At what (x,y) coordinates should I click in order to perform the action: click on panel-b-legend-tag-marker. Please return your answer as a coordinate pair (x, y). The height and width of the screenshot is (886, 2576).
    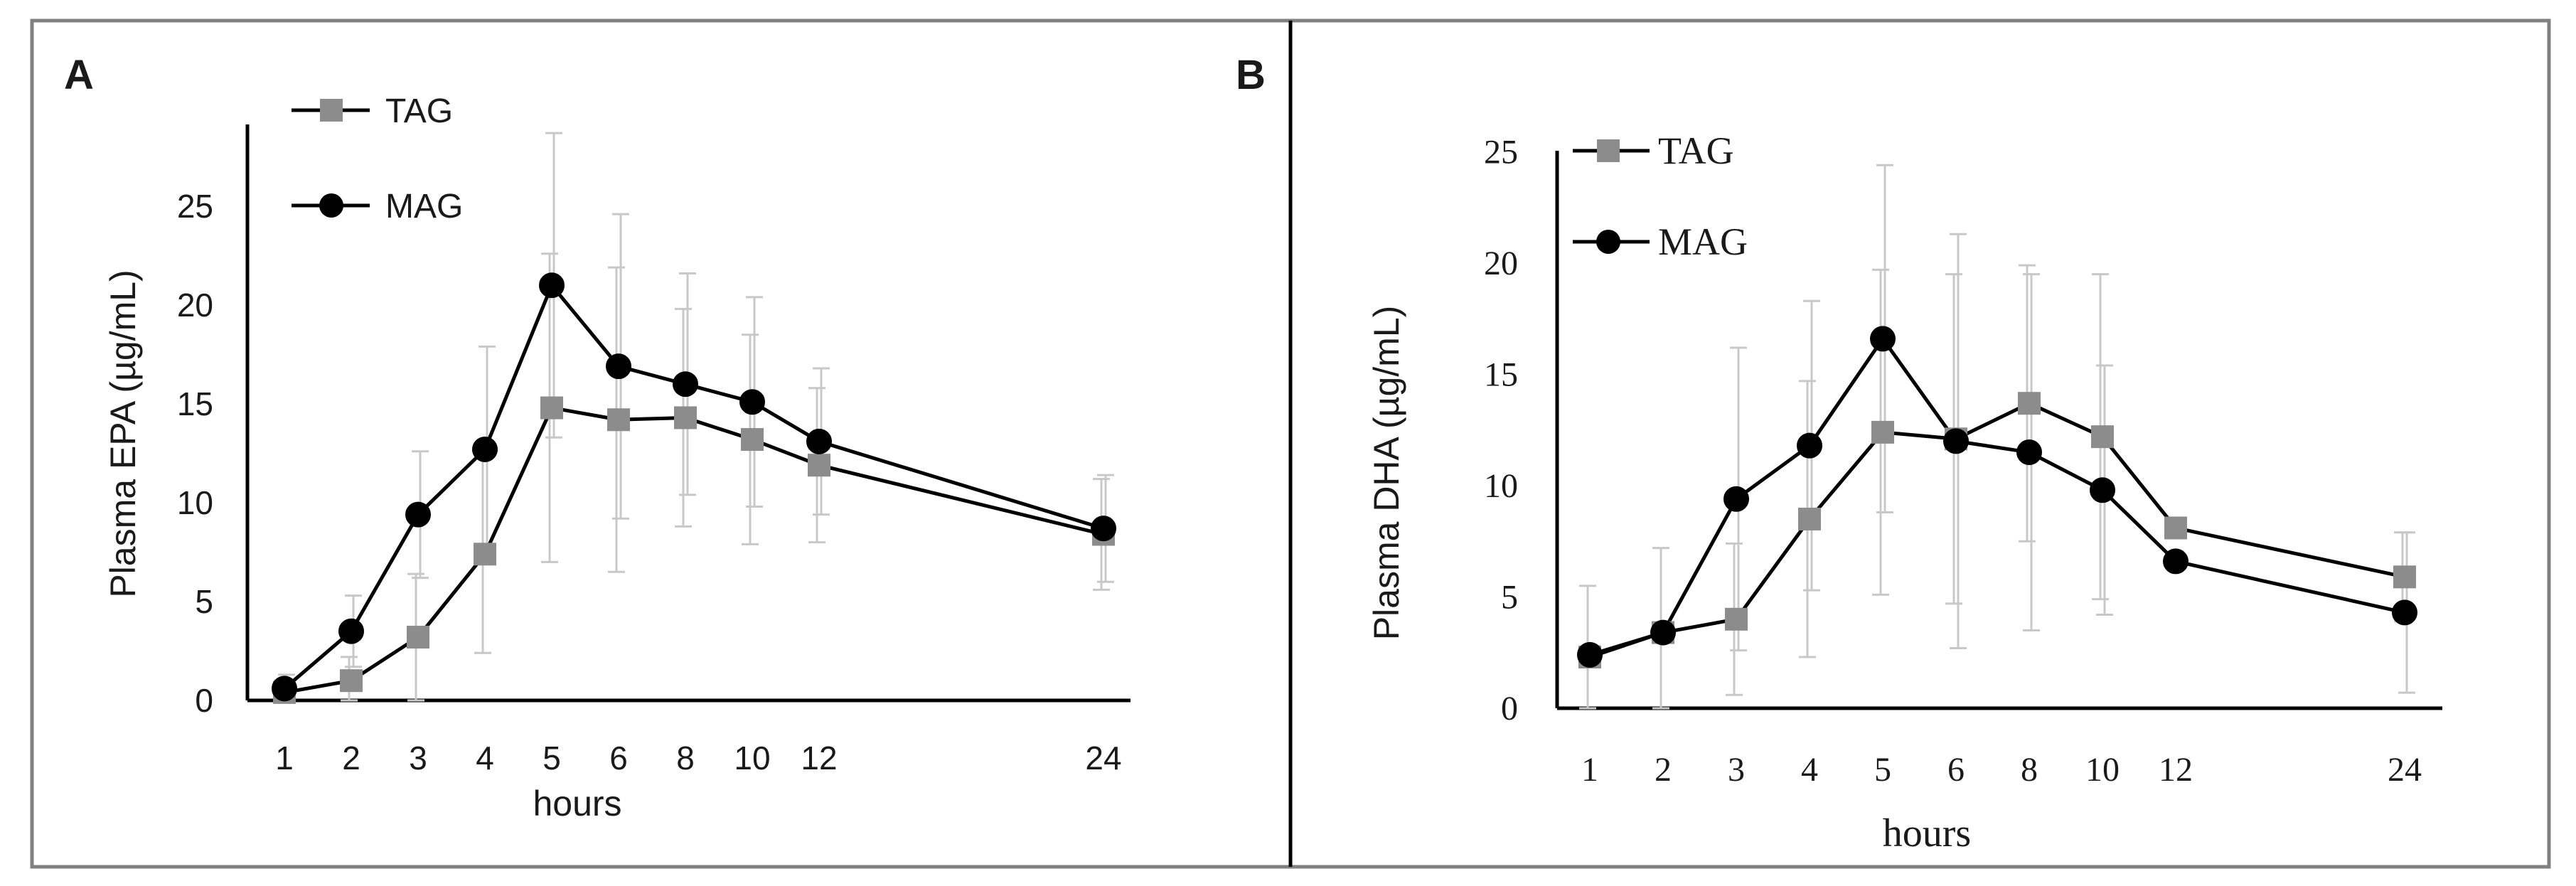
    Looking at the image, I should click on (1608, 150).